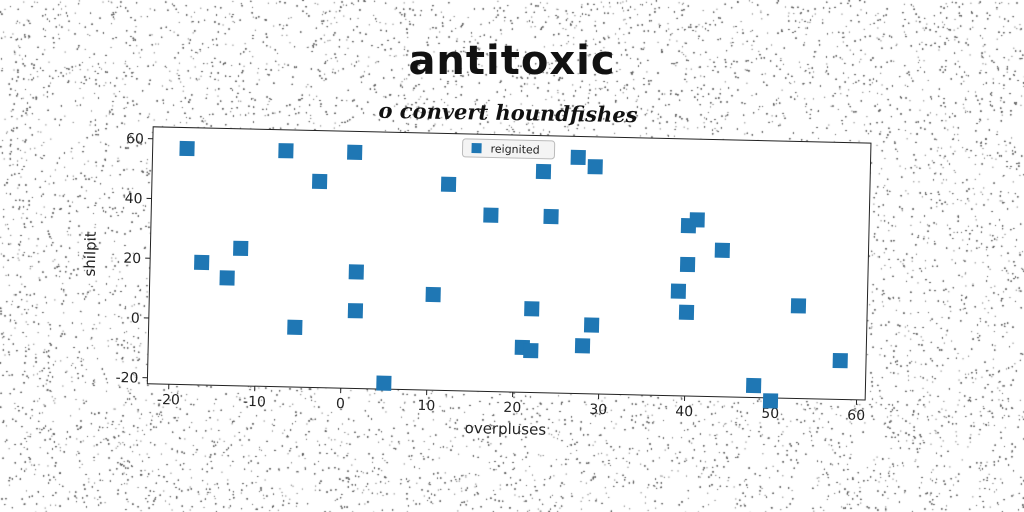 This screenshot has width=1024, height=512. Describe the element at coordinates (512, 408) in the screenshot. I see `x-tick-label: 20` at that location.